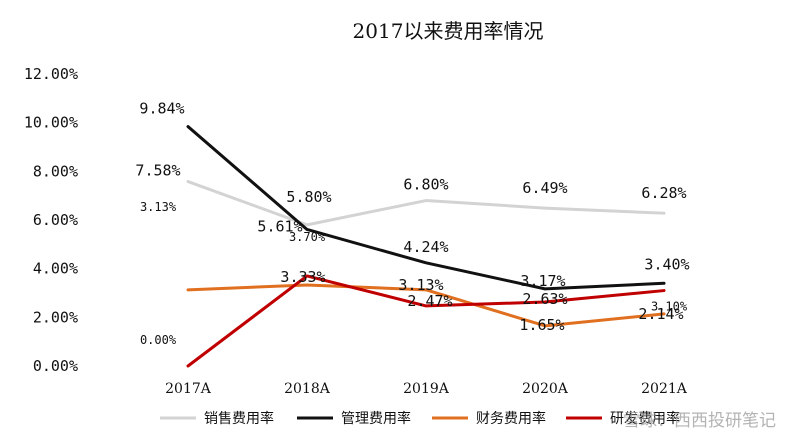 The height and width of the screenshot is (446, 800). I want to click on data-label: 5.80%, so click(308, 197).